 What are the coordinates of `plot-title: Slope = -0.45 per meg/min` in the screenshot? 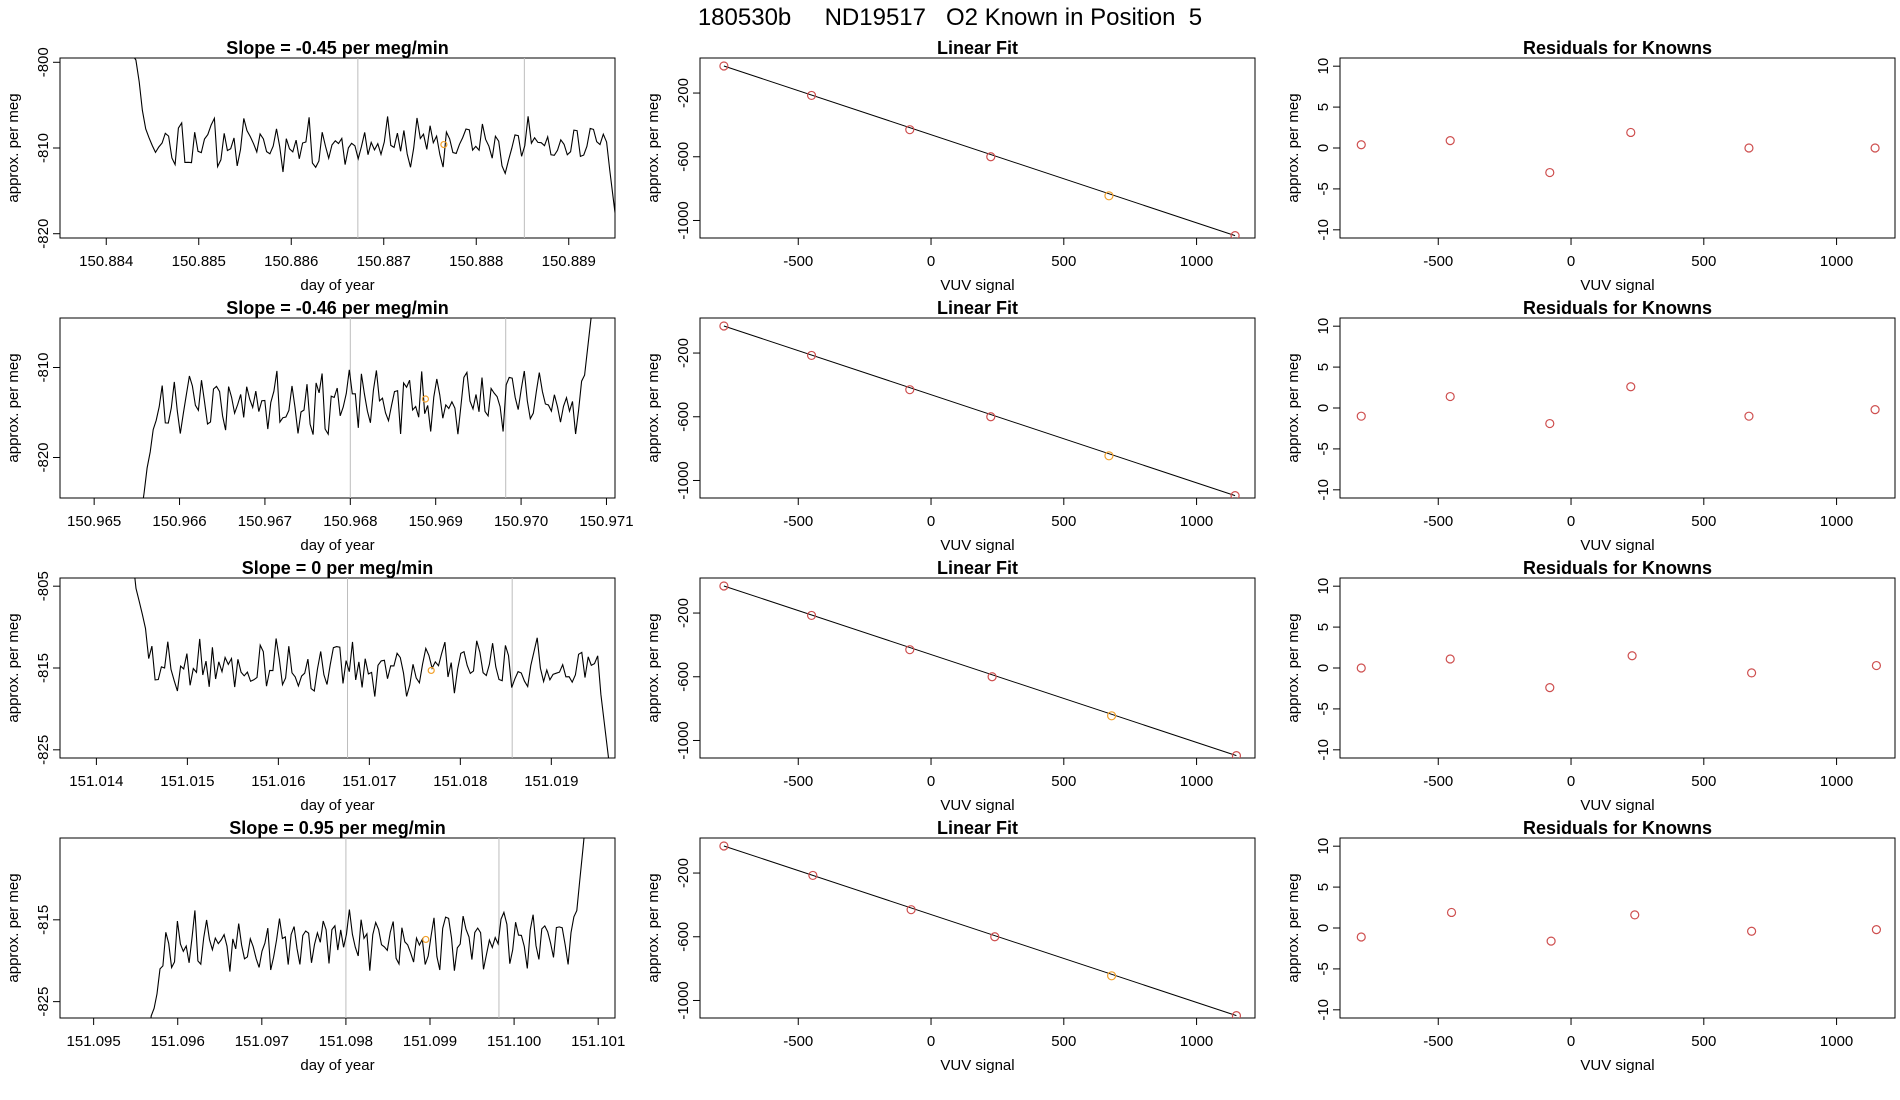 It's located at (337, 48).